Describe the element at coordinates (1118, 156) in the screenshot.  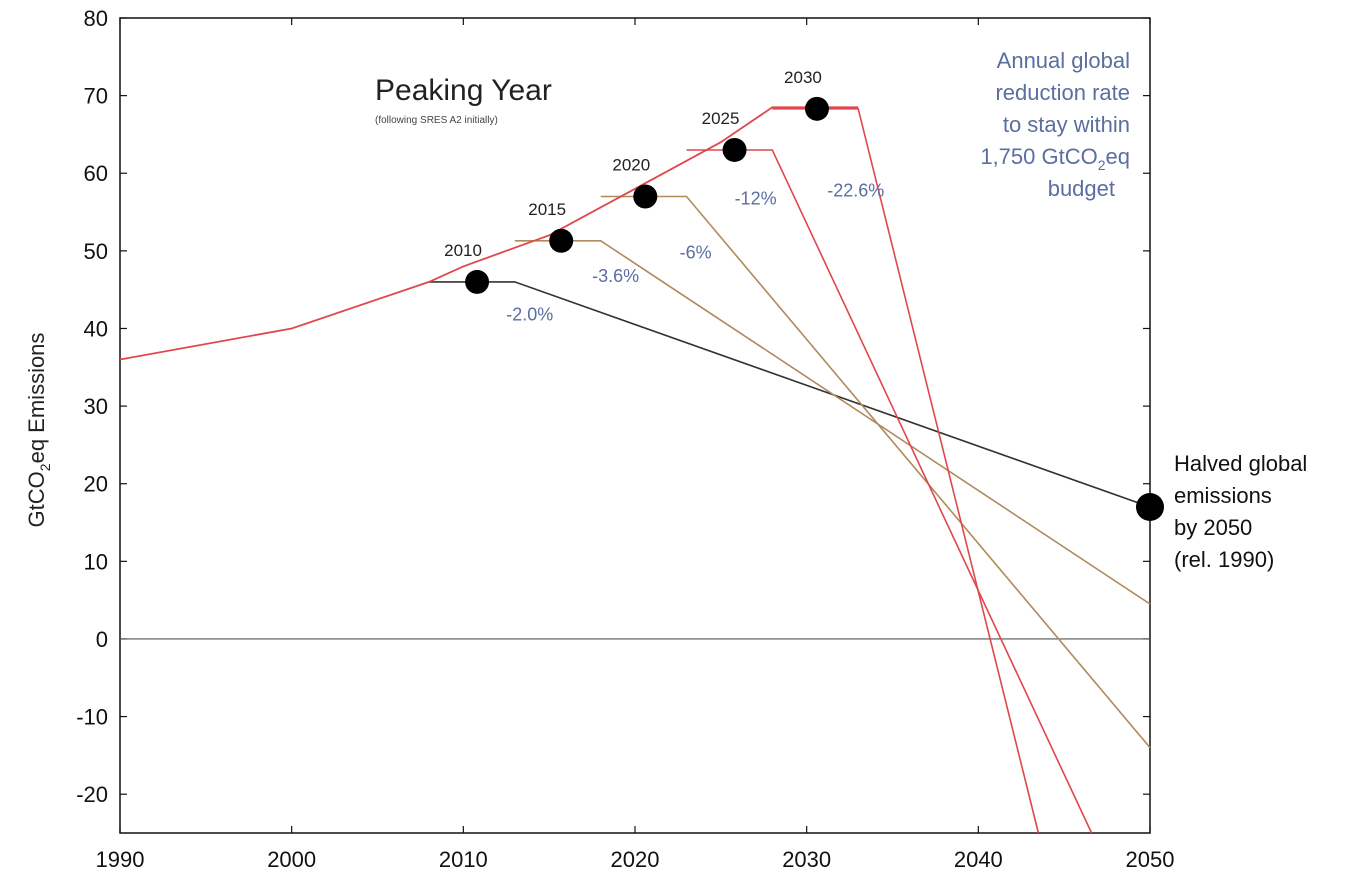
I see `annotation-budget-part2: eq` at that location.